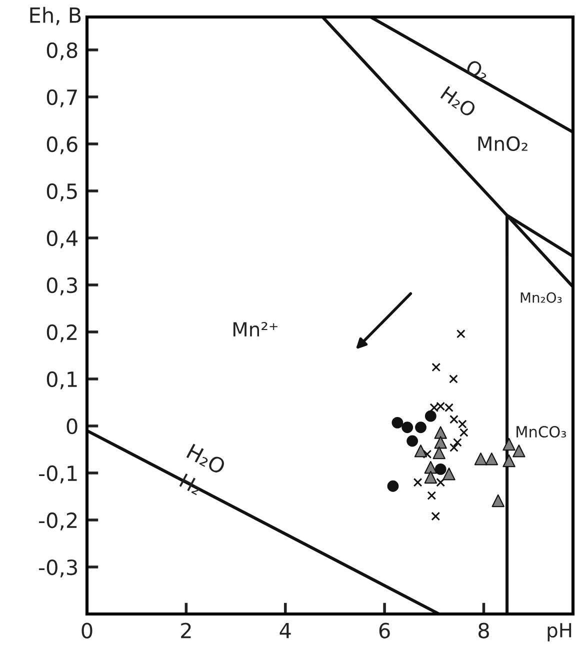 The image size is (576, 646). I want to click on annotation: Mn²⁺, so click(255, 329).